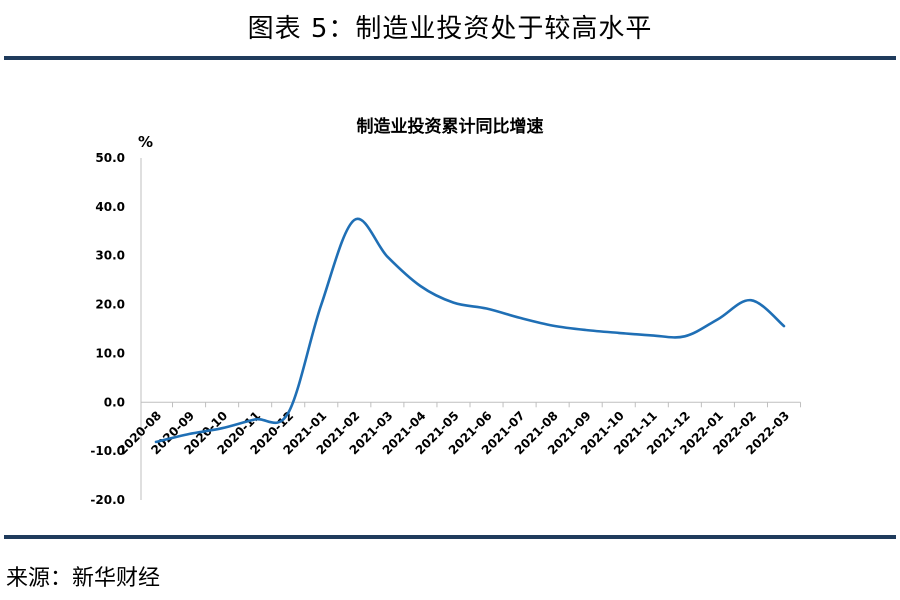  I want to click on y-tick-label: 20.0, so click(110, 305).